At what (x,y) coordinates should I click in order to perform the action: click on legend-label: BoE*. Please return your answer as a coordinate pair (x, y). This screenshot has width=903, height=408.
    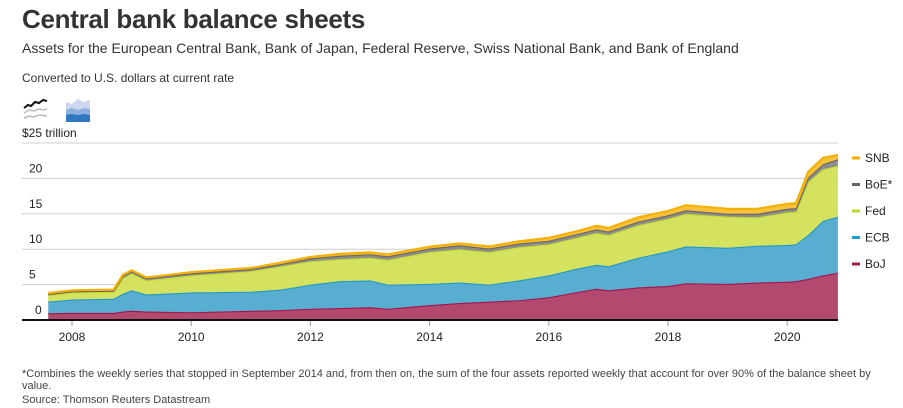
    Looking at the image, I should click on (879, 185).